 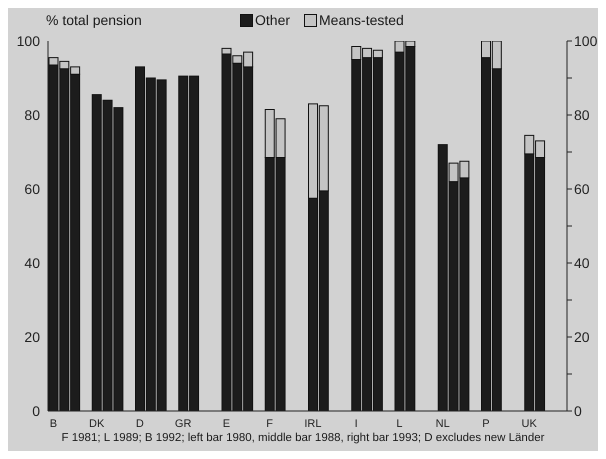 I want to click on x-tick-label: I, so click(x=356, y=424).